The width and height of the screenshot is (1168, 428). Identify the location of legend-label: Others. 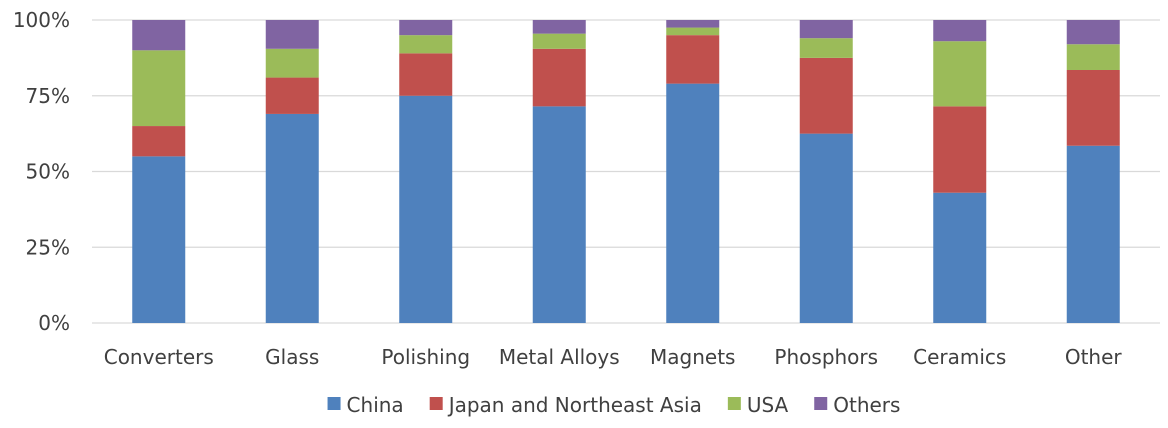
(866, 405).